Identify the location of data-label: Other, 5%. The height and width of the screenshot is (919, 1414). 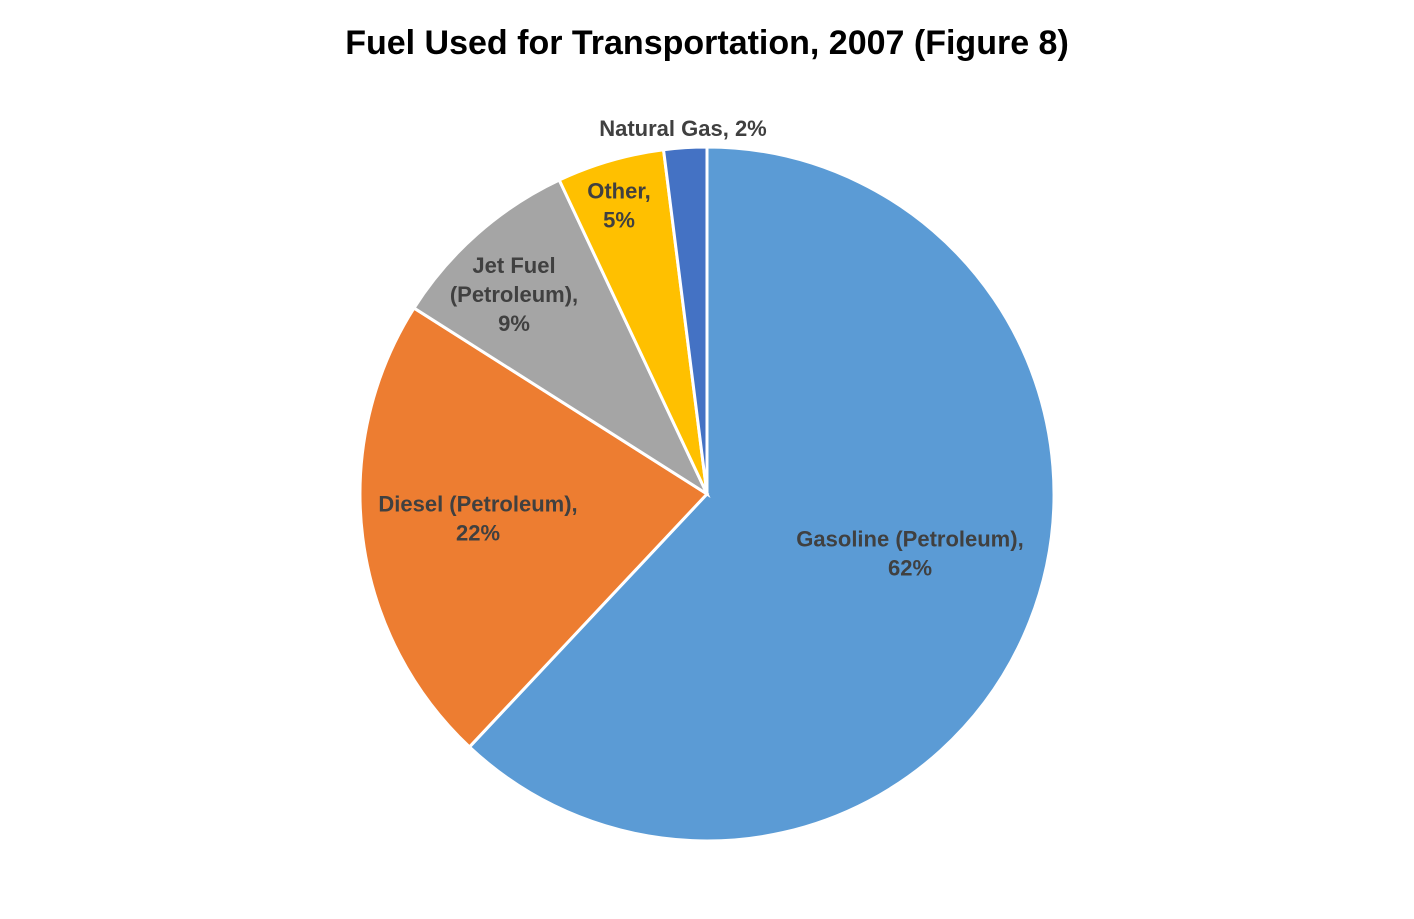
(619, 206).